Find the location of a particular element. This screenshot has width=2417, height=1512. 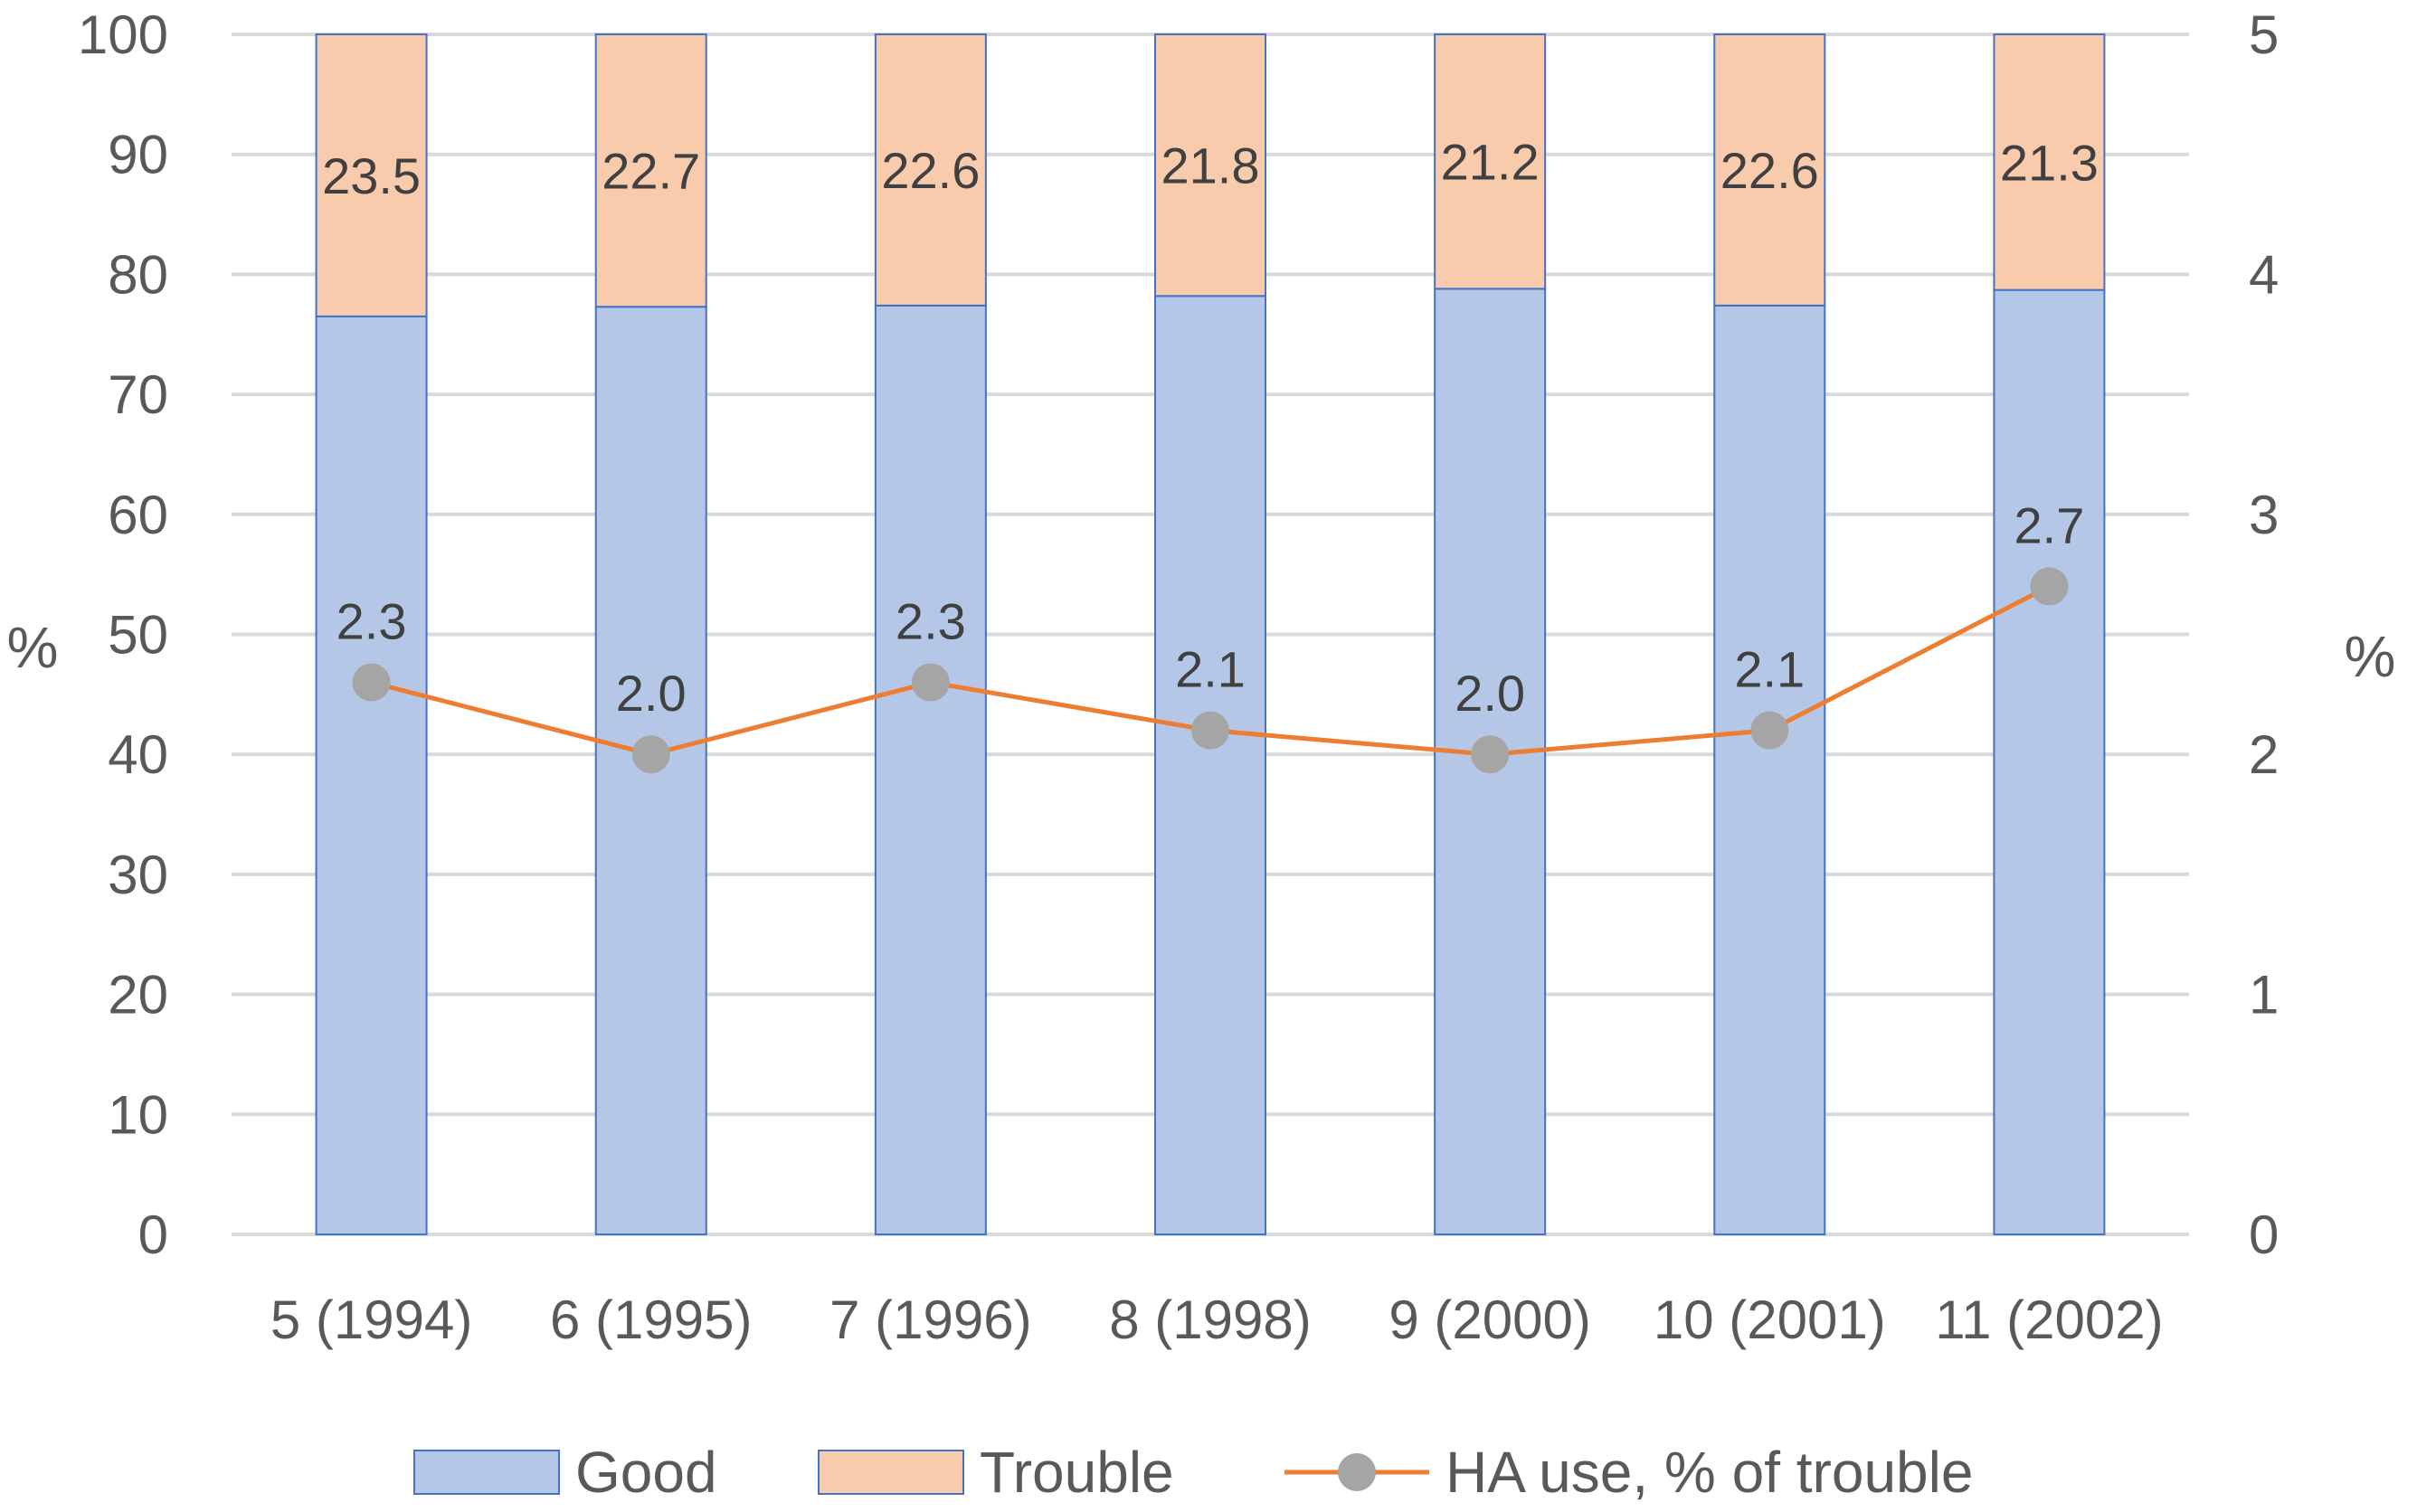

bar-data-label: 23.5 is located at coordinates (371, 175).